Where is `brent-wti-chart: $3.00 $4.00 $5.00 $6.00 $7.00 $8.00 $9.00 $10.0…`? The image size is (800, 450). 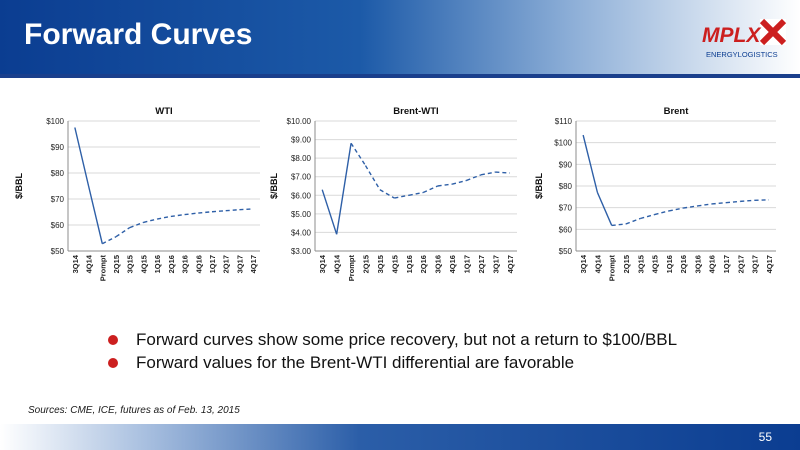
brent-wti-chart: $3.00 $4.00 $5.00 $6.00 $7.00 $8.00 $9.00 $10.0… is located at coordinates (397, 200).